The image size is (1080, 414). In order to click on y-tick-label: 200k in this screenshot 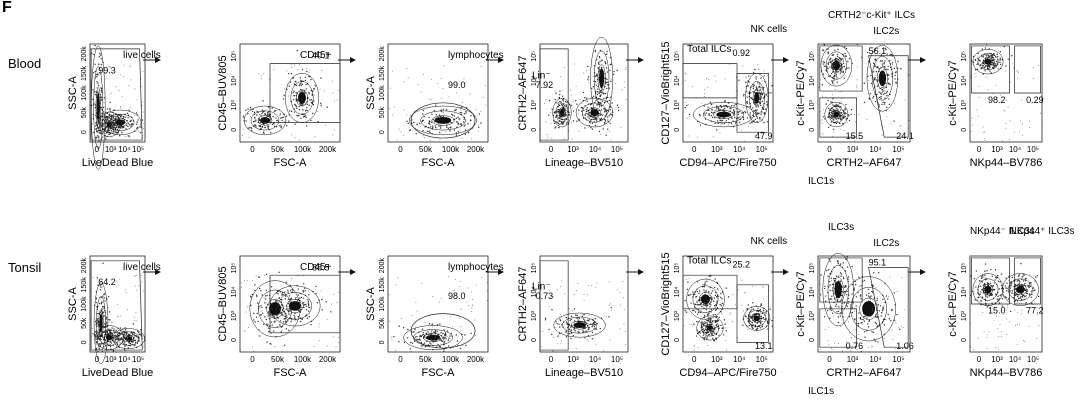, I will do `click(84, 266)`.